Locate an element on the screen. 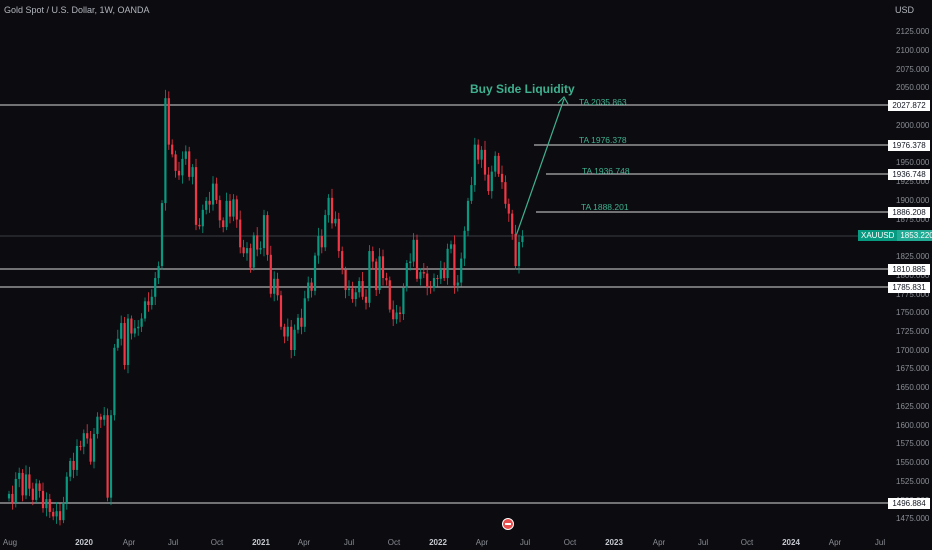 This screenshot has width=932, height=550. time-axis-tick: 2021 is located at coordinates (261, 542).